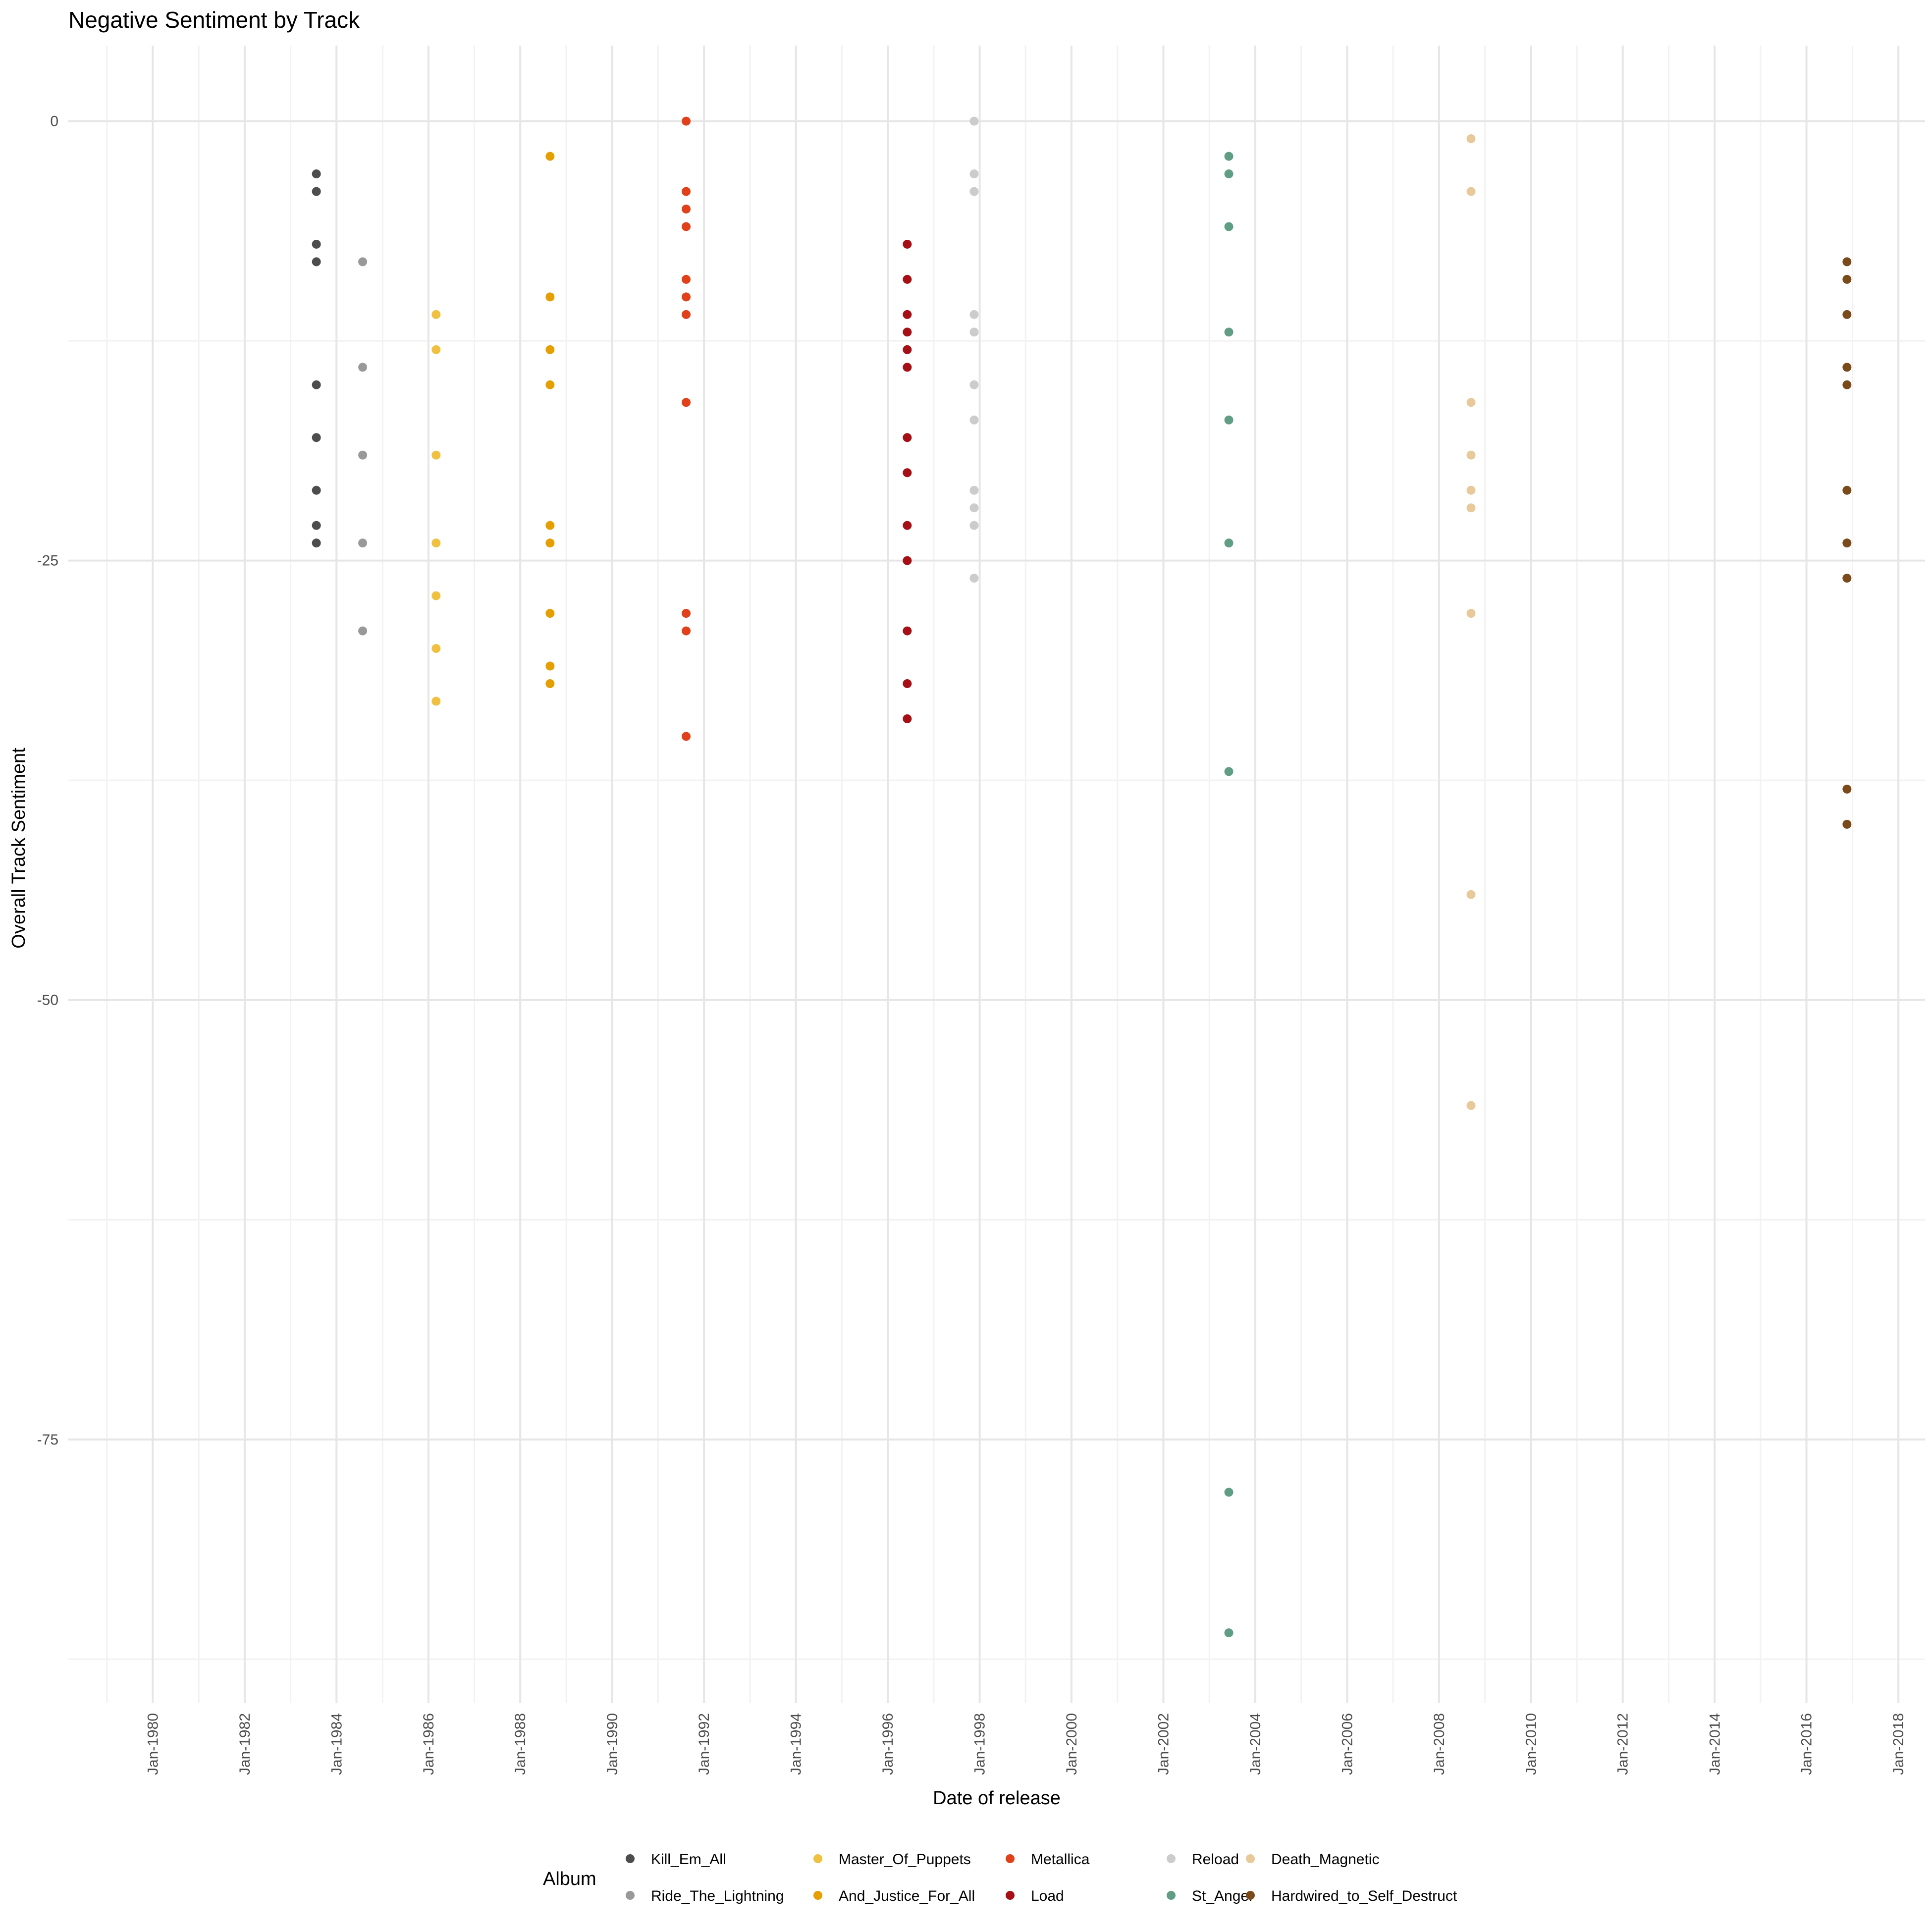 Image resolution: width=1932 pixels, height=1932 pixels. I want to click on y-tick-label: -25, so click(47, 561).